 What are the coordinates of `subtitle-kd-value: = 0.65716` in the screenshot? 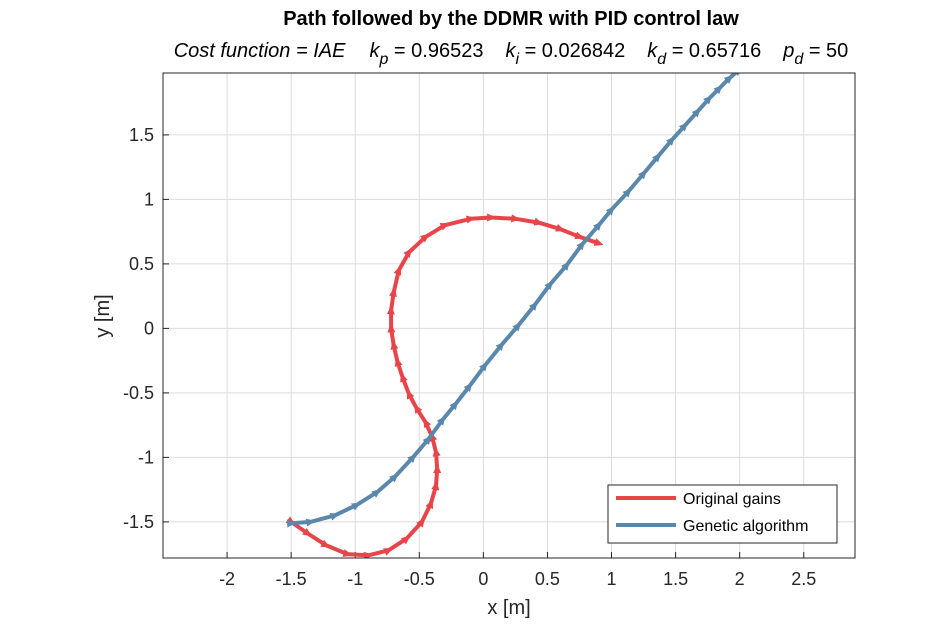 It's located at (713, 51).